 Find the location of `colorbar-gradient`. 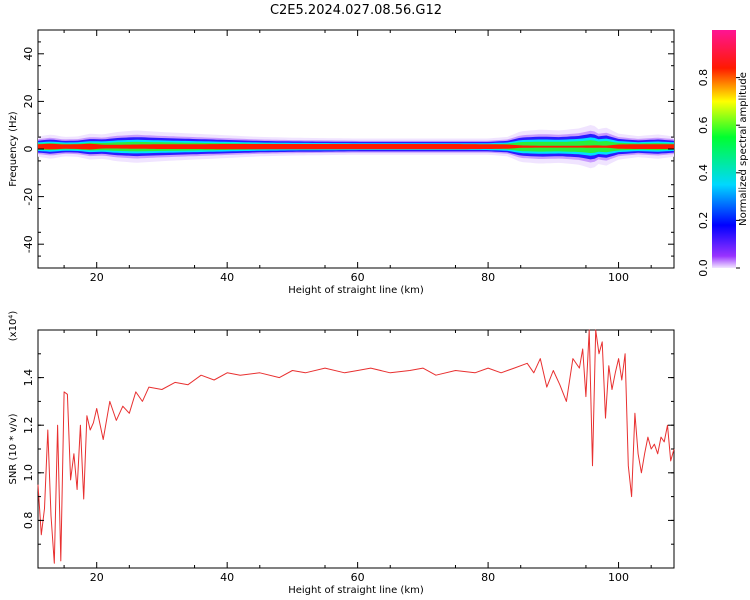

colorbar-gradient is located at coordinates (724, 149).